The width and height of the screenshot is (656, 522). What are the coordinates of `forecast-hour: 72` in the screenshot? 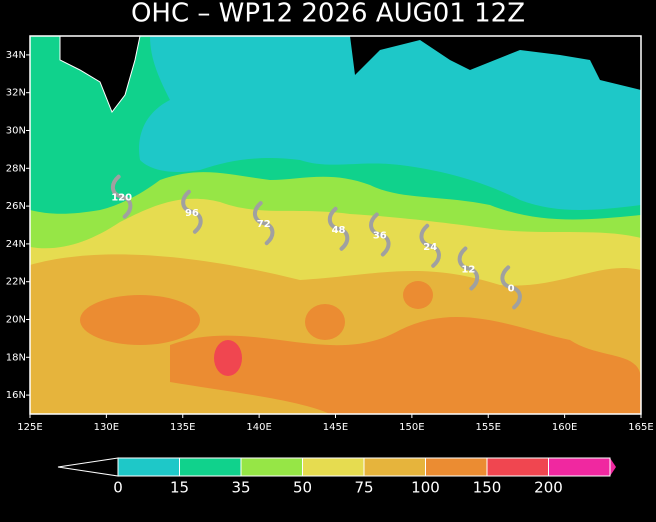 It's located at (264, 224).